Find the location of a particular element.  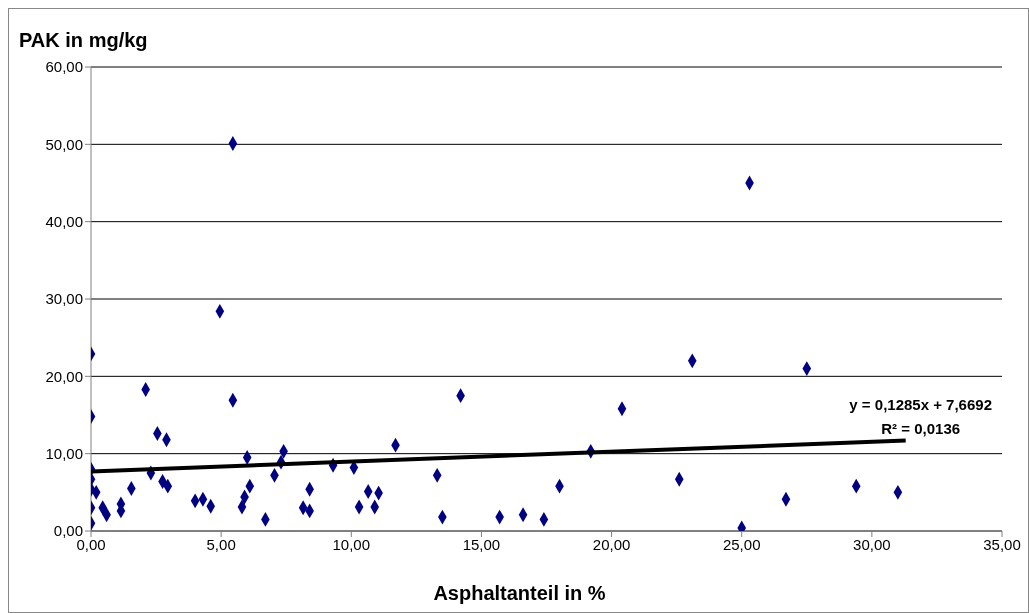

x-tick-label: 30,00 is located at coordinates (872, 544).